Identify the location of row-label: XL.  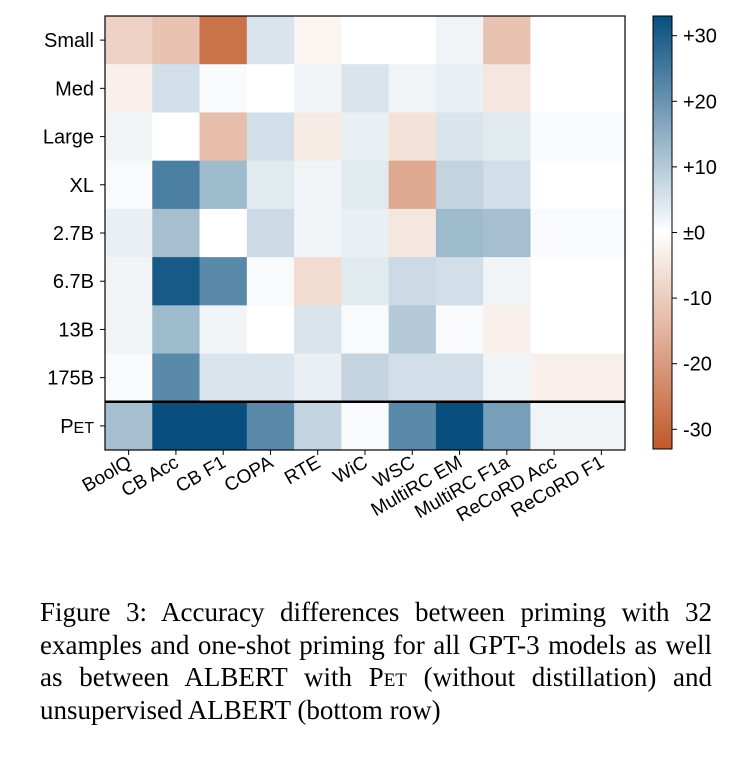
(82, 186).